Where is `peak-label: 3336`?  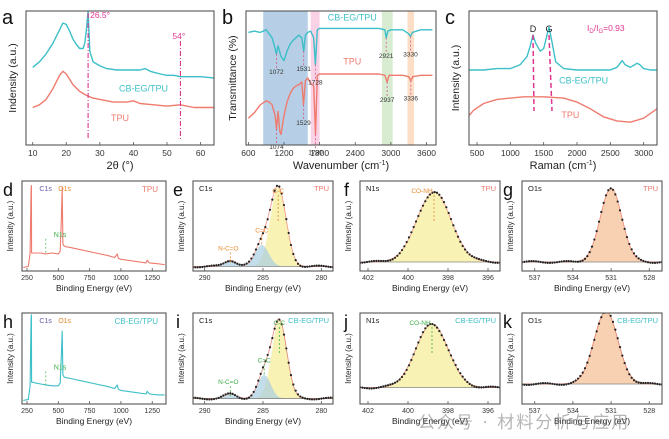 peak-label: 3336 is located at coordinates (411, 99).